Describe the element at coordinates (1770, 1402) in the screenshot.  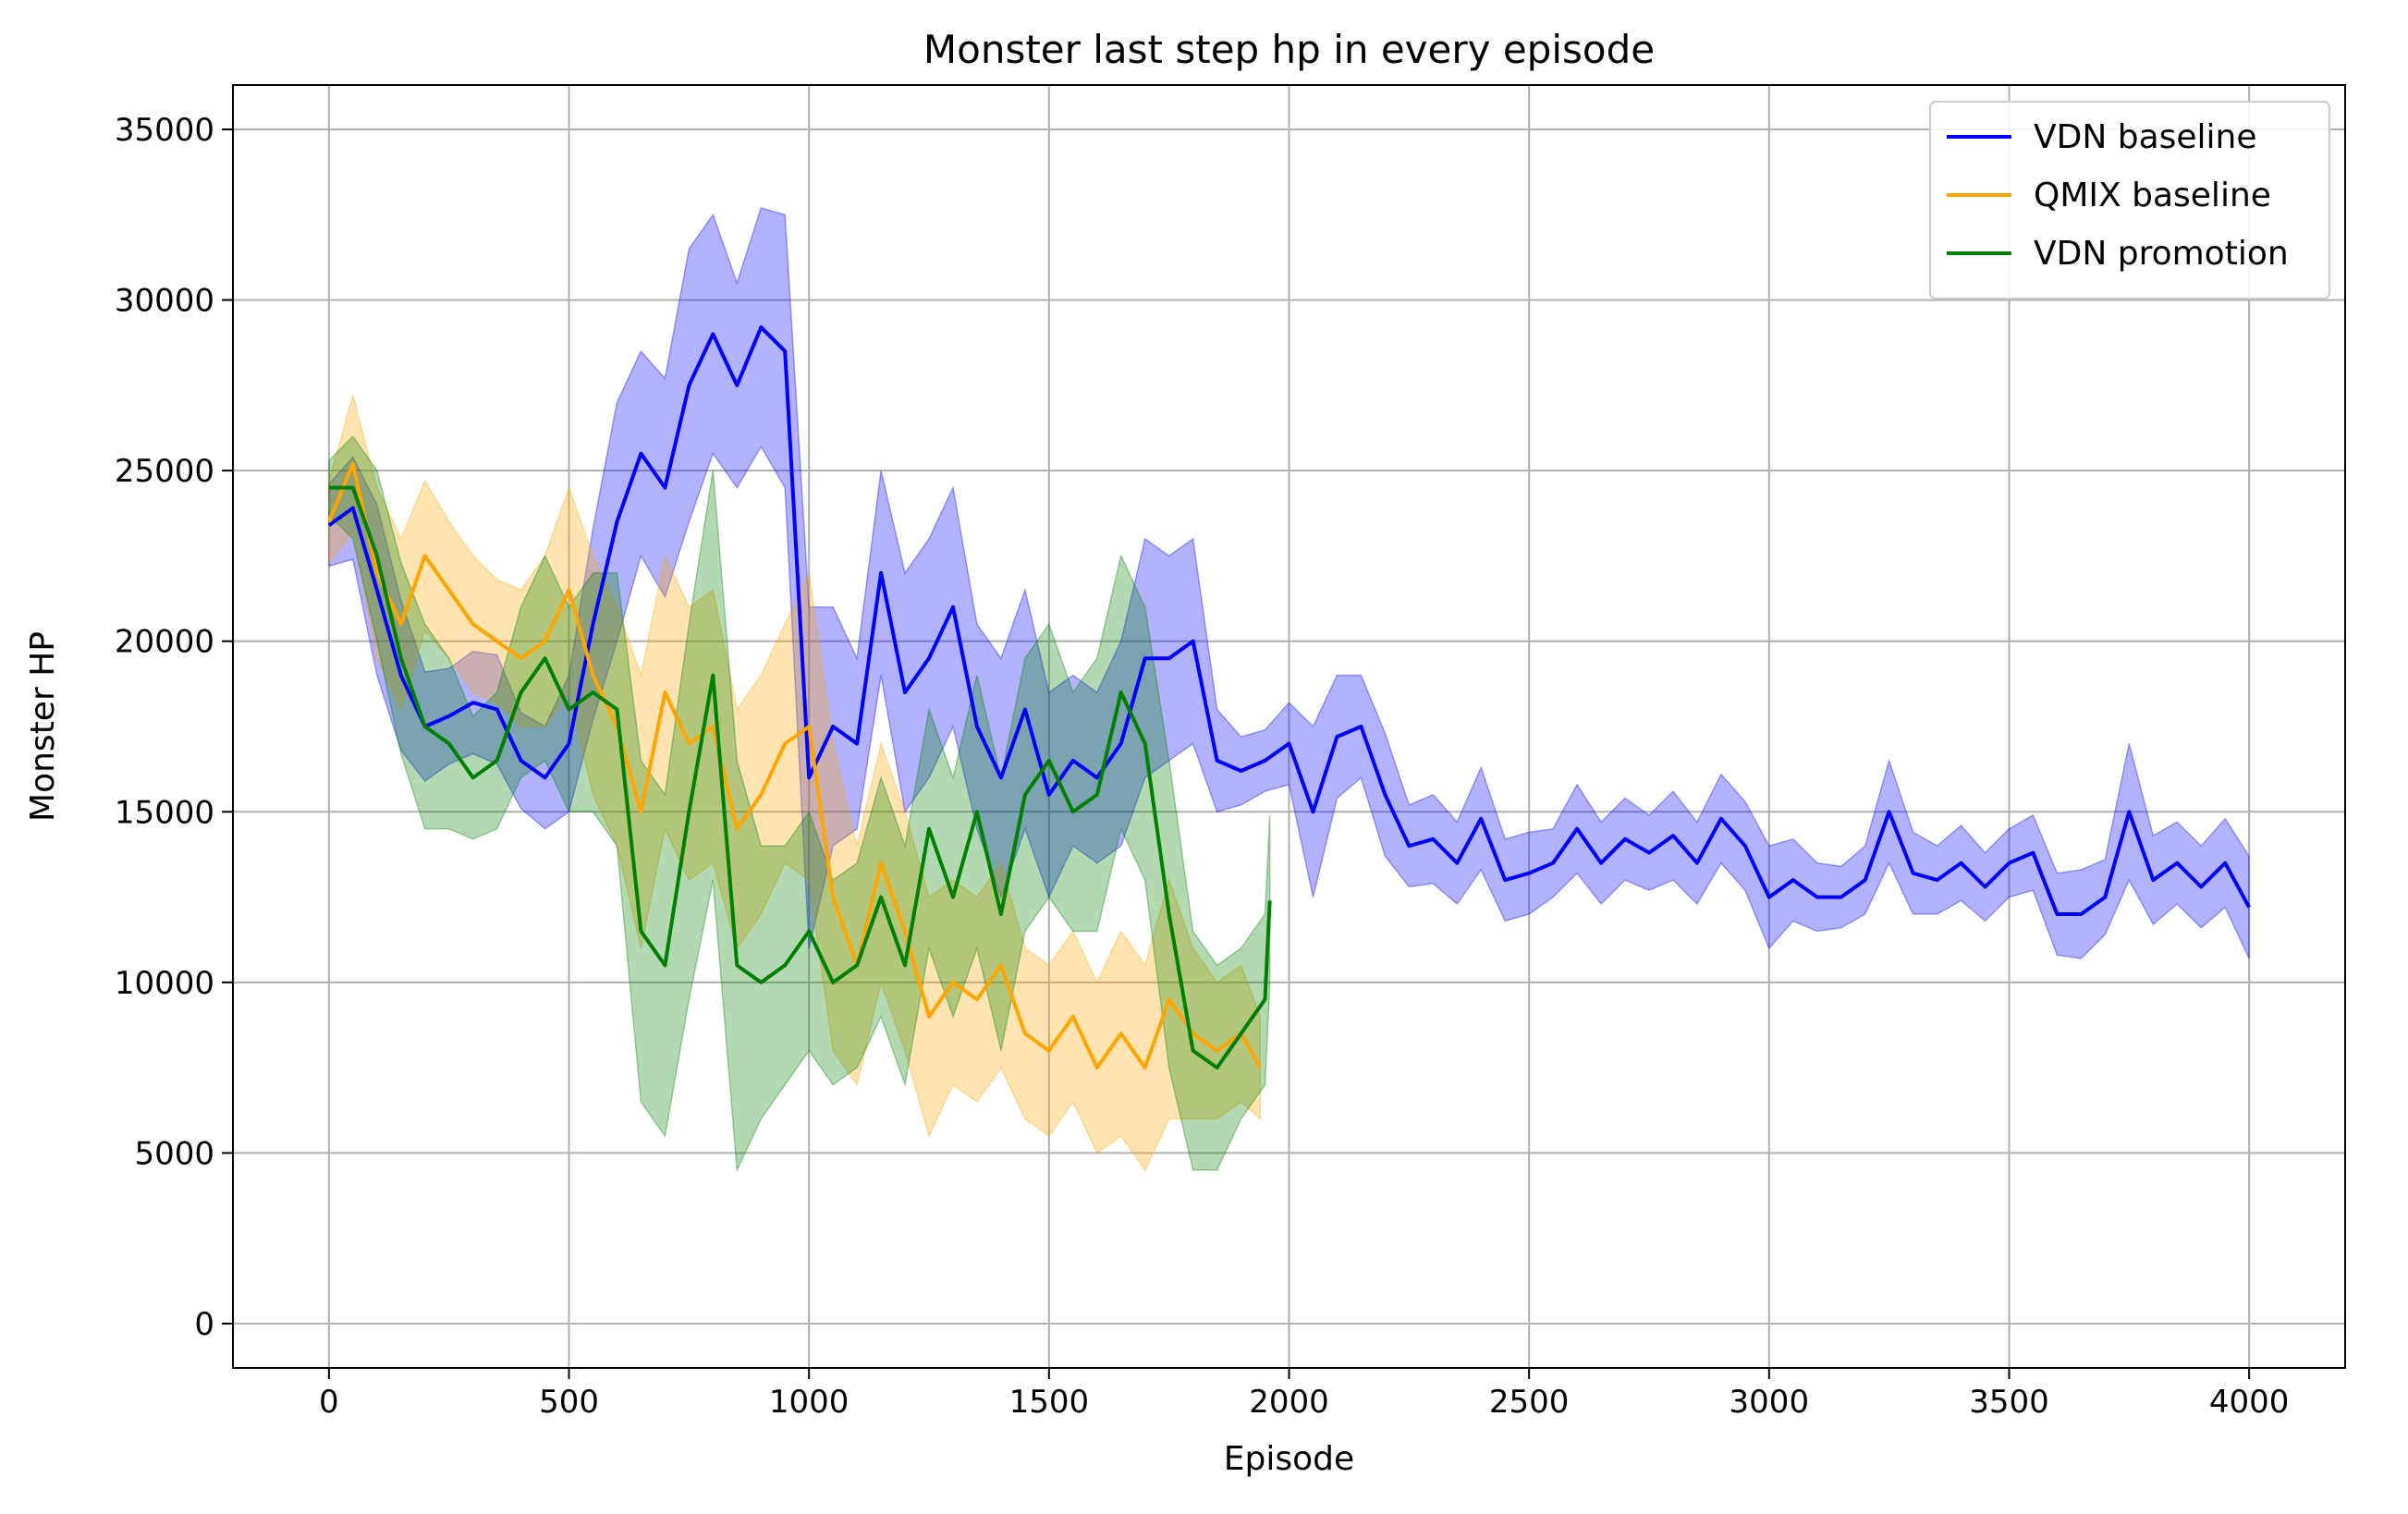
I see `x-tick-label: 3000` at that location.